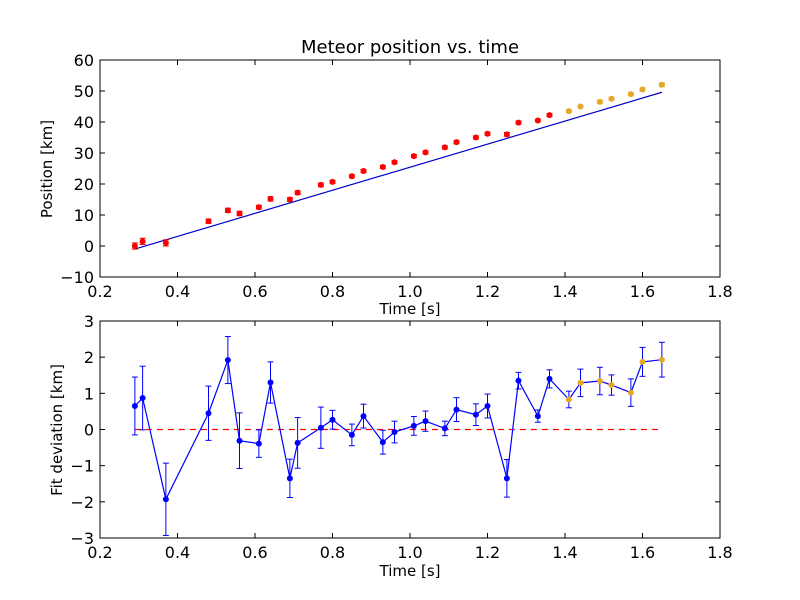 This screenshot has height=600, width=800. I want to click on y-tick-label: 10, so click(84, 215).